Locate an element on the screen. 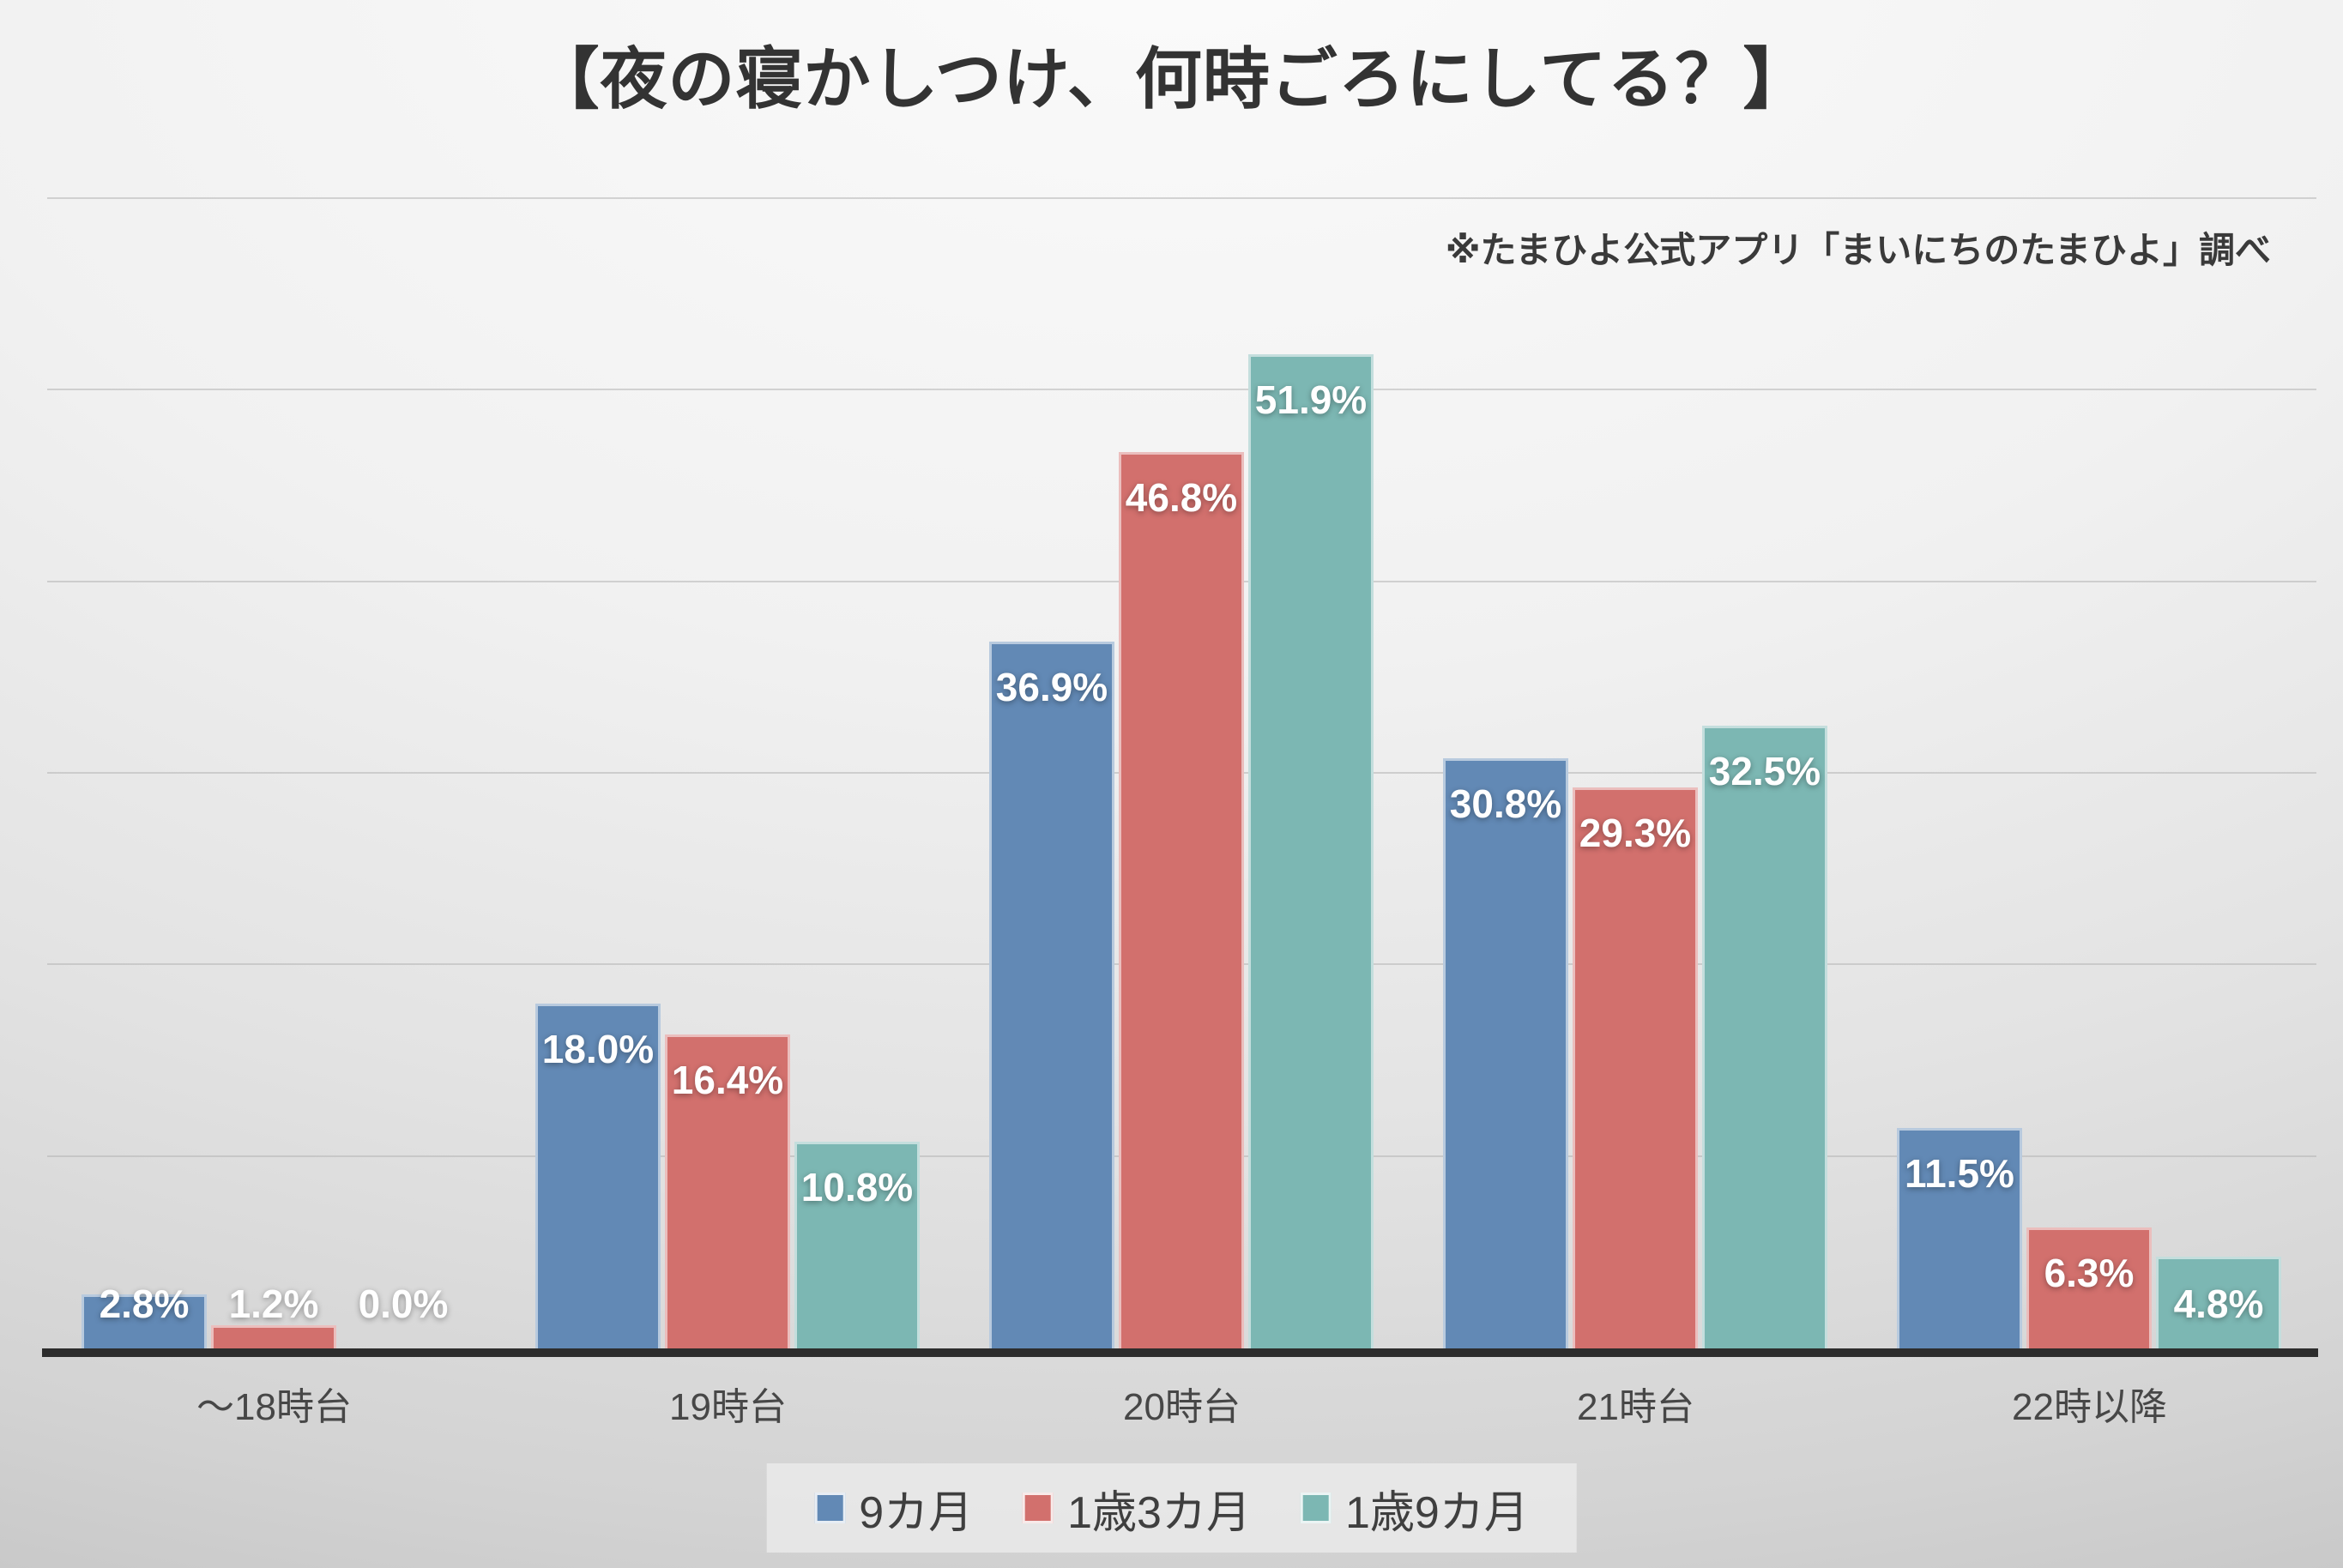 The width and height of the screenshot is (2343, 1568). x-axis-line is located at coordinates (1180, 1352).